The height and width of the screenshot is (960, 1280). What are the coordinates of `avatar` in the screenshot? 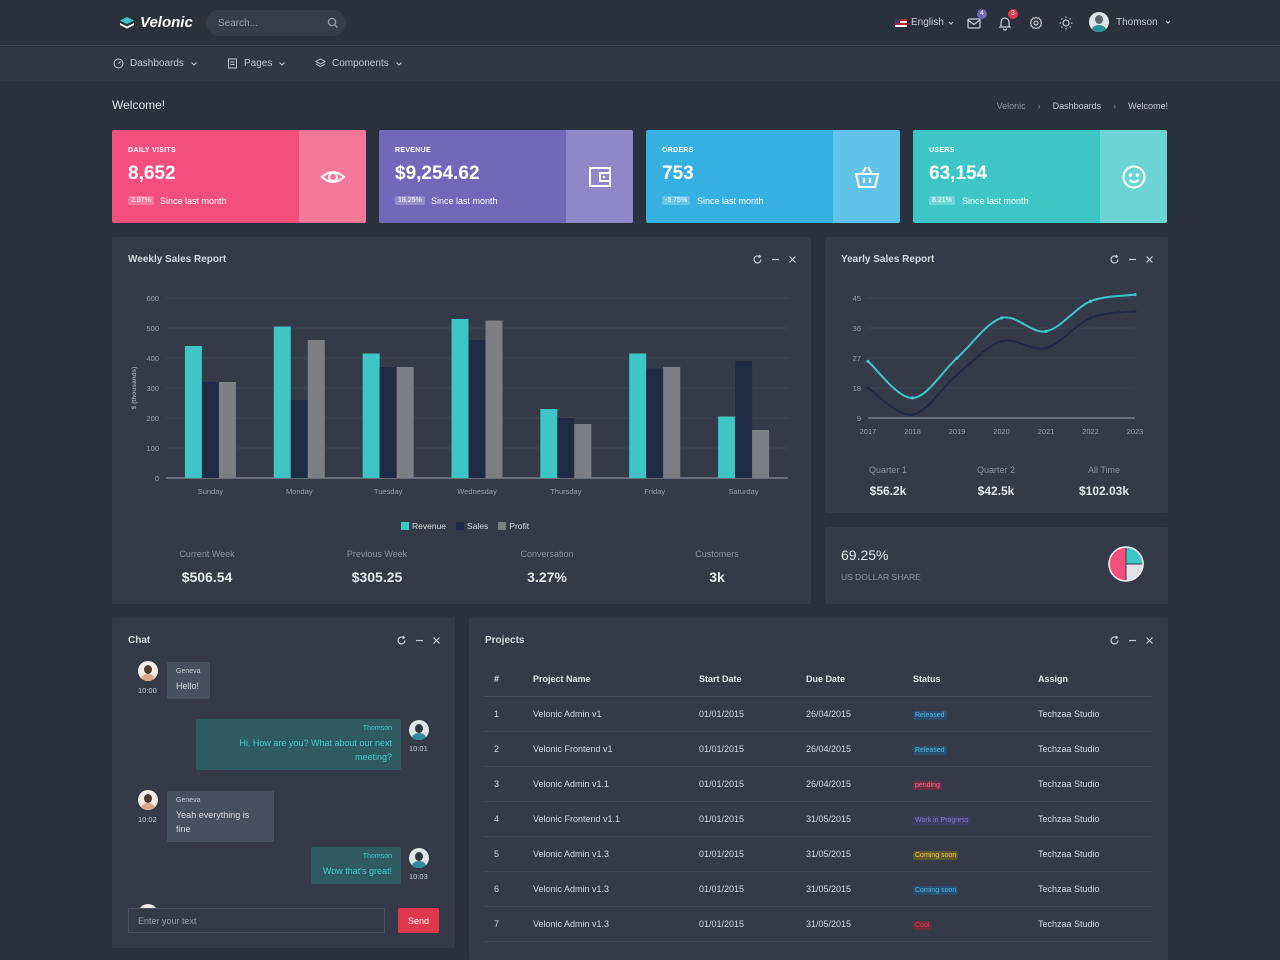 It's located at (419, 730).